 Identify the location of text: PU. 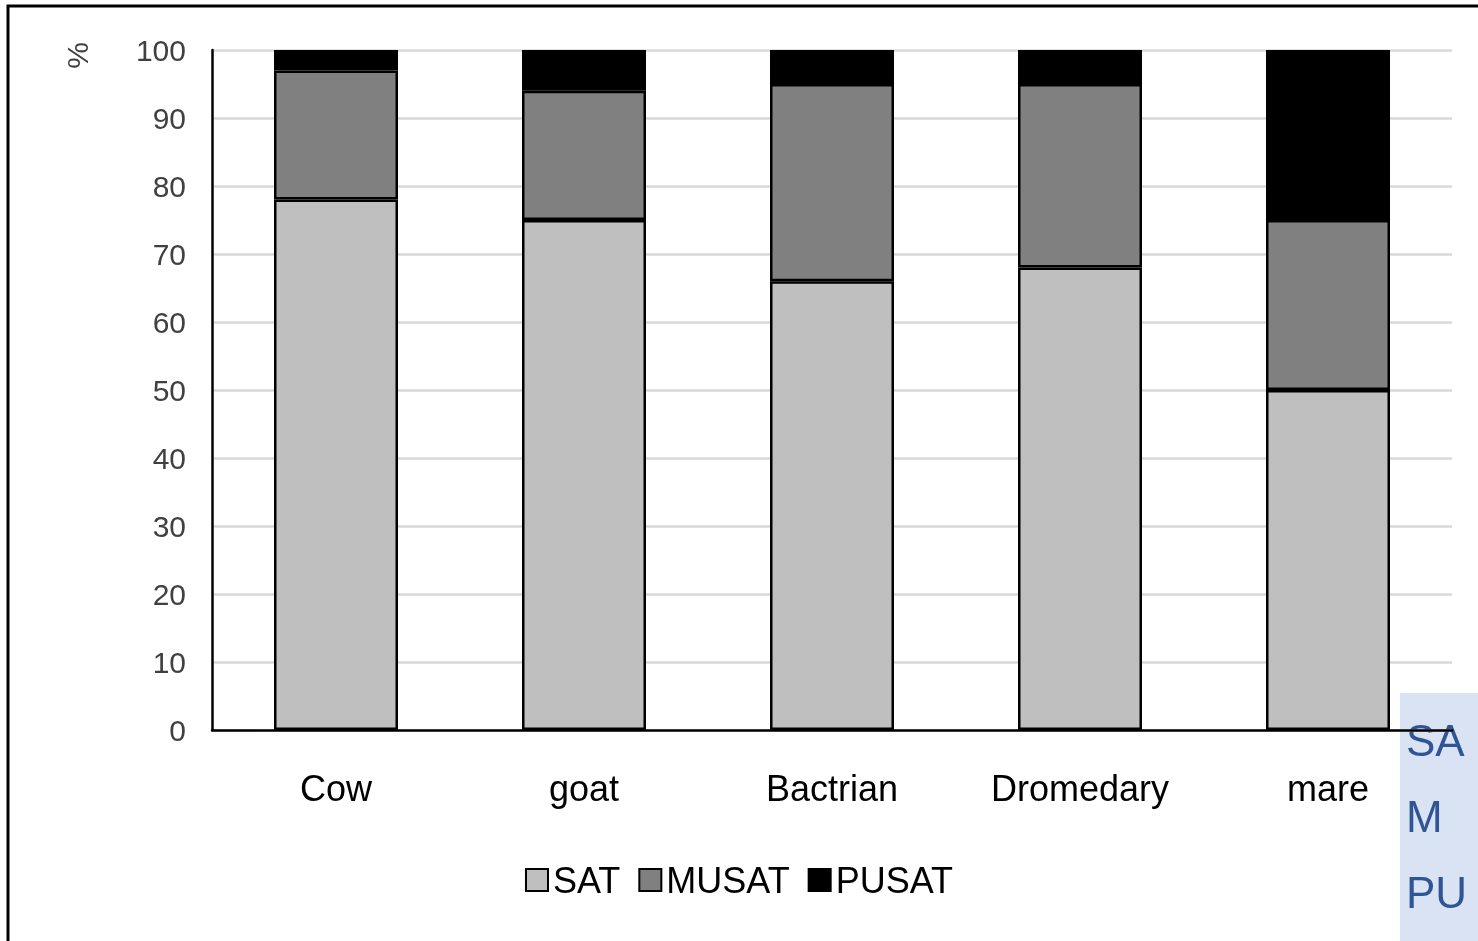
(1437, 892).